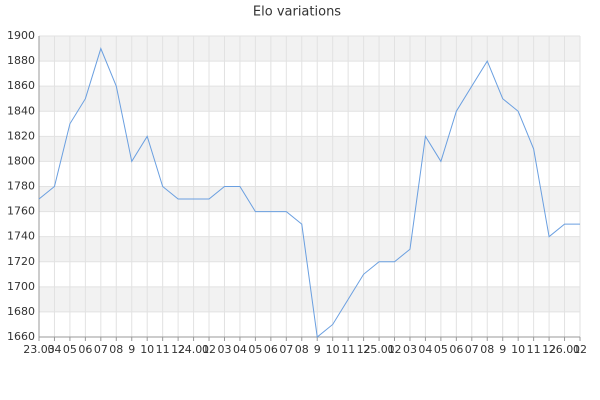 The height and width of the screenshot is (400, 600). I want to click on y-tick-label: 1840, so click(21, 110).